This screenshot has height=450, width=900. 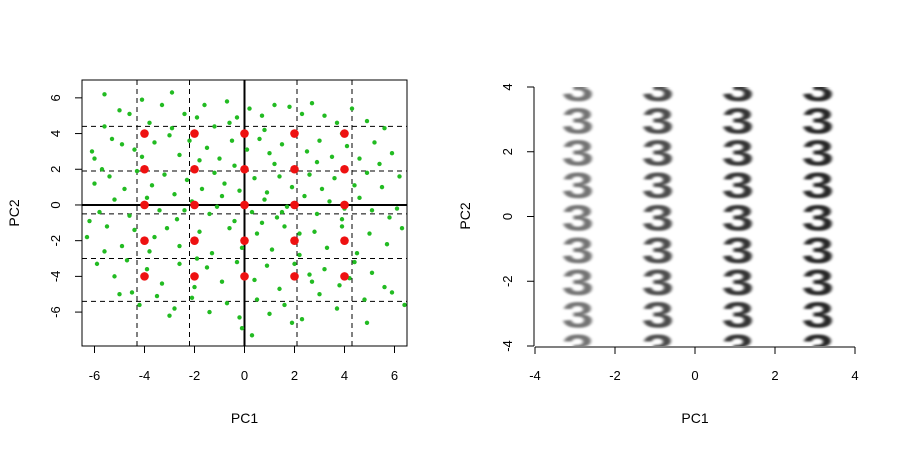 What do you see at coordinates (65, 206) in the screenshot?
I see `y-axis: -6 -4 -2 0 2 4 6` at bounding box center [65, 206].